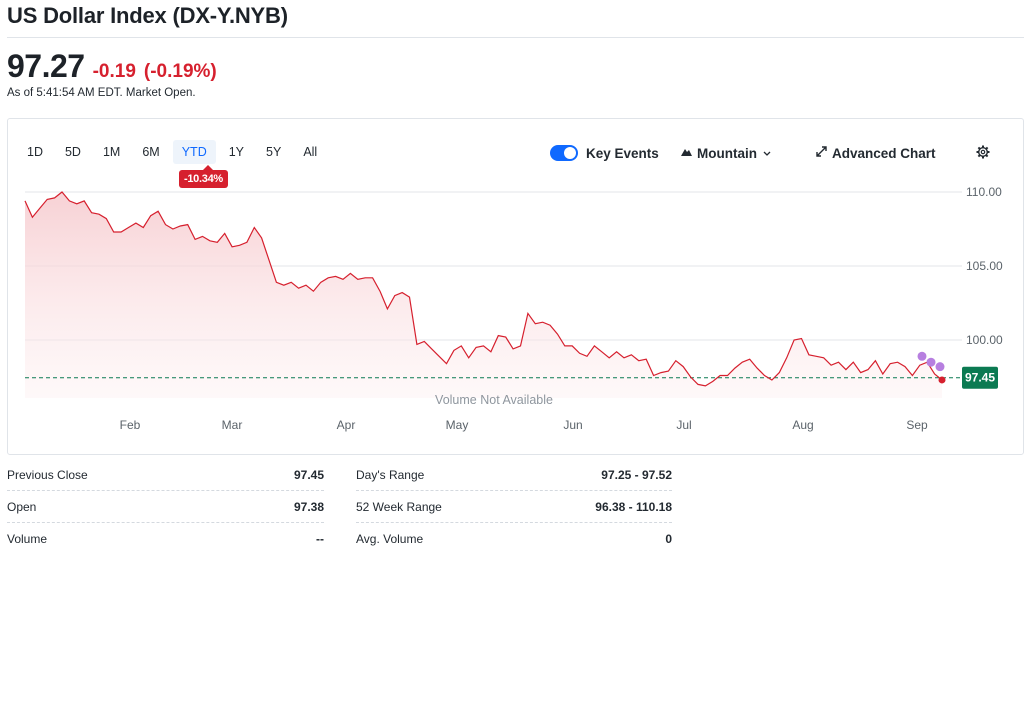 This screenshot has height=718, width=1036. I want to click on toggle-switch, so click(564, 153).